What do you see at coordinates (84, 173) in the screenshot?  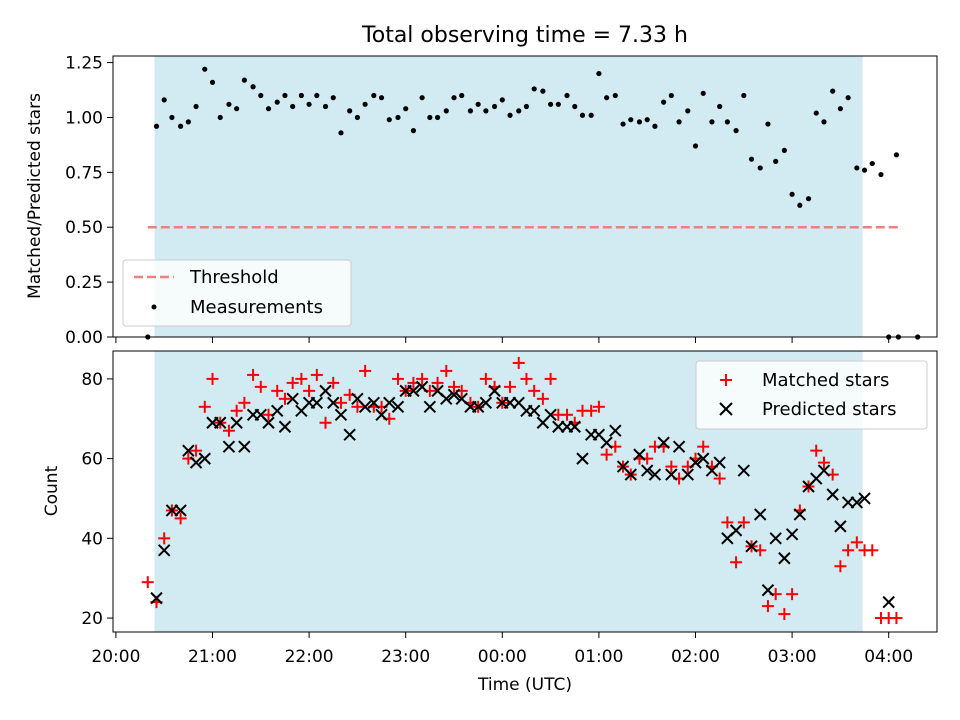 I see `top-y-tick-label: 0.75` at bounding box center [84, 173].